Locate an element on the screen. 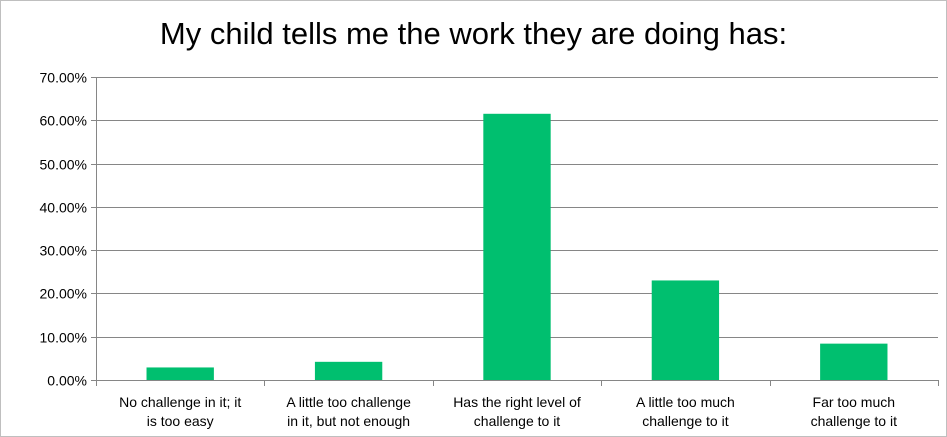 The height and width of the screenshot is (437, 947). category-label: A little too much is located at coordinates (685, 402).